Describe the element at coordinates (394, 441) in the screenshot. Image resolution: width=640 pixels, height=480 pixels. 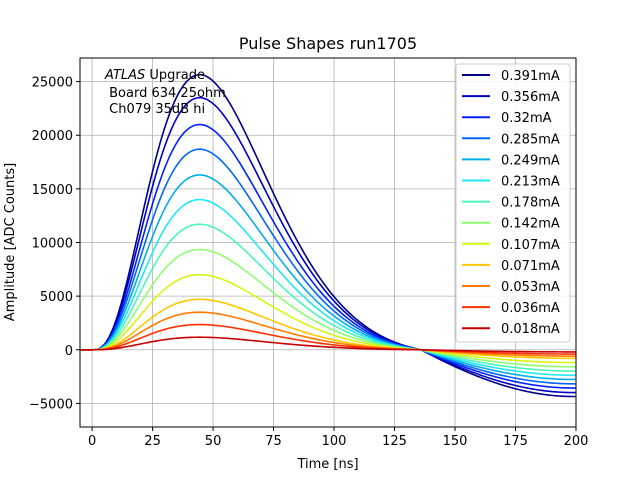
I see `x-tick-label: 125` at that location.